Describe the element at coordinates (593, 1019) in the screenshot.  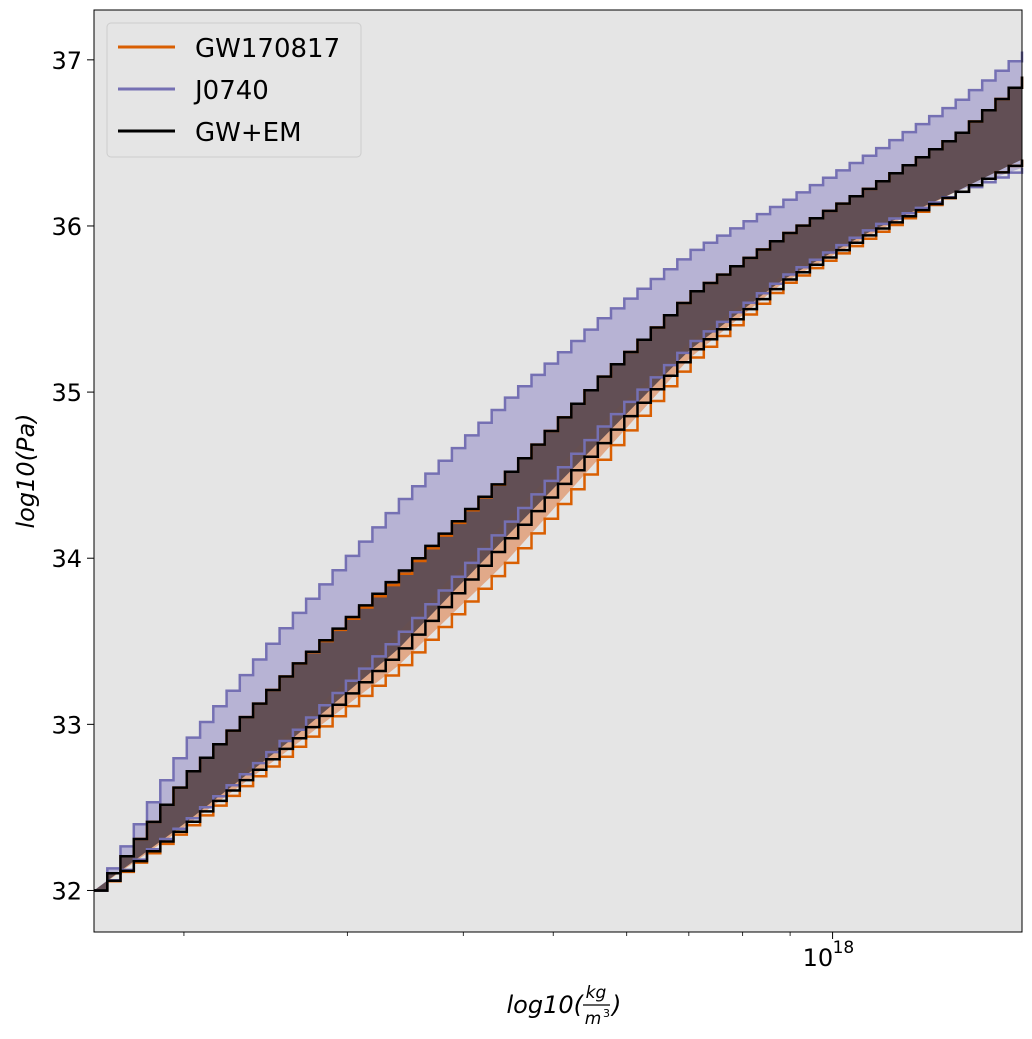
I see `x-axis-label-denominator: m` at that location.